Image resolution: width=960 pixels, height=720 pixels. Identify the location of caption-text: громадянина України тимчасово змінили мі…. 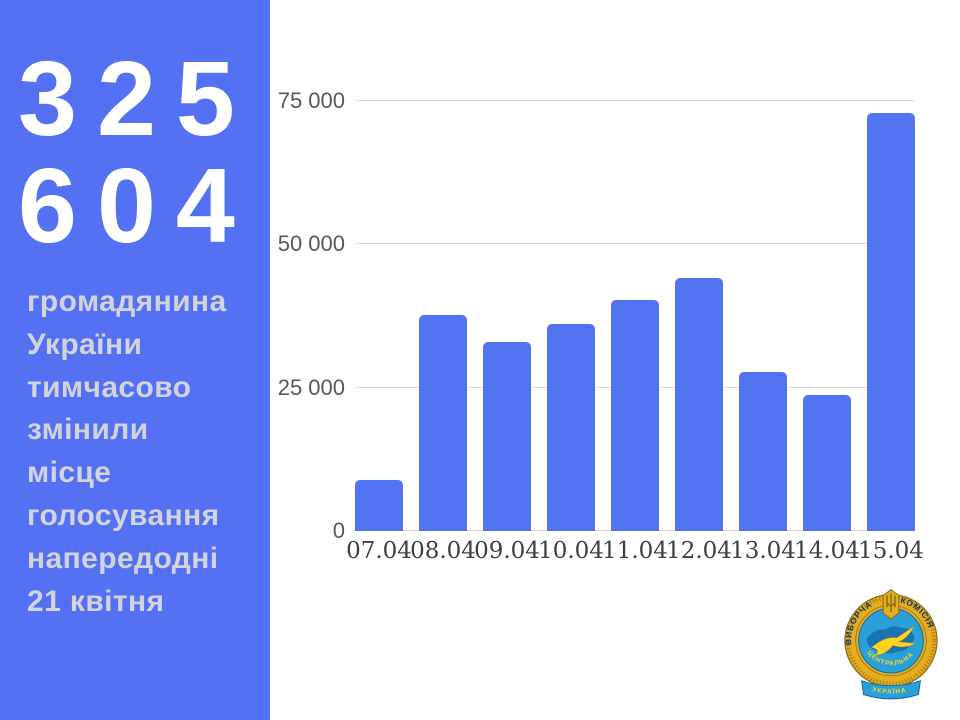
(127, 452).